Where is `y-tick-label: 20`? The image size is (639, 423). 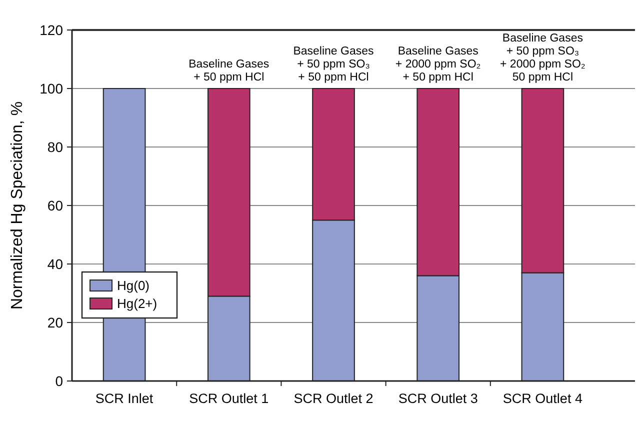
y-tick-label: 20 is located at coordinates (55, 322).